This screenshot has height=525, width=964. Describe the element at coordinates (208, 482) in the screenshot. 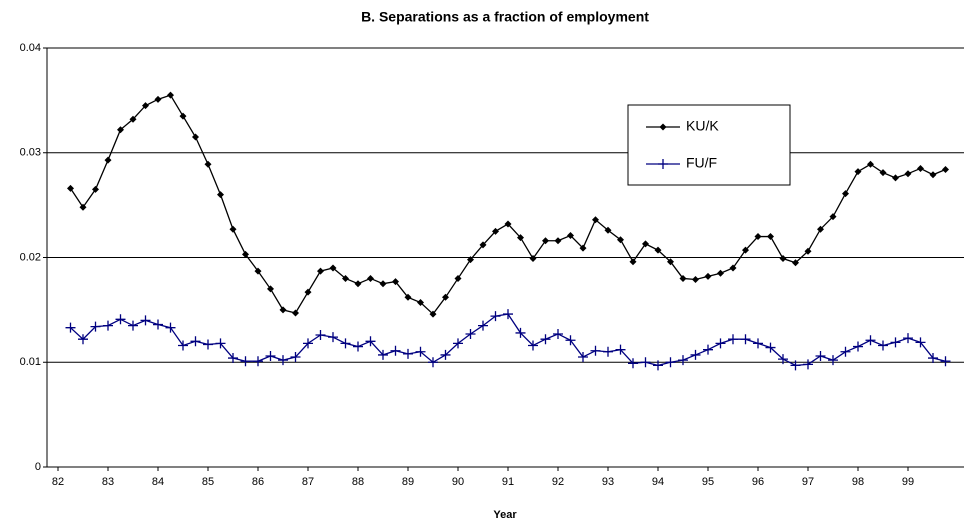

I see `x-tick-label: 85` at that location.